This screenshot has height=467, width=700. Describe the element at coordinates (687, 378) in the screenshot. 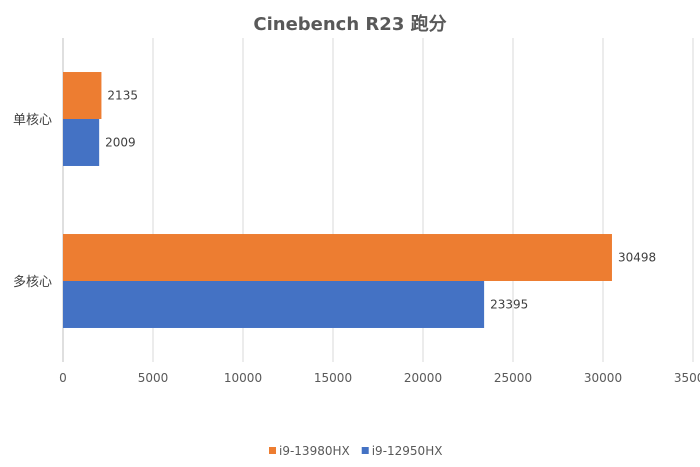

I see `x-tick-label: 35000` at that location.